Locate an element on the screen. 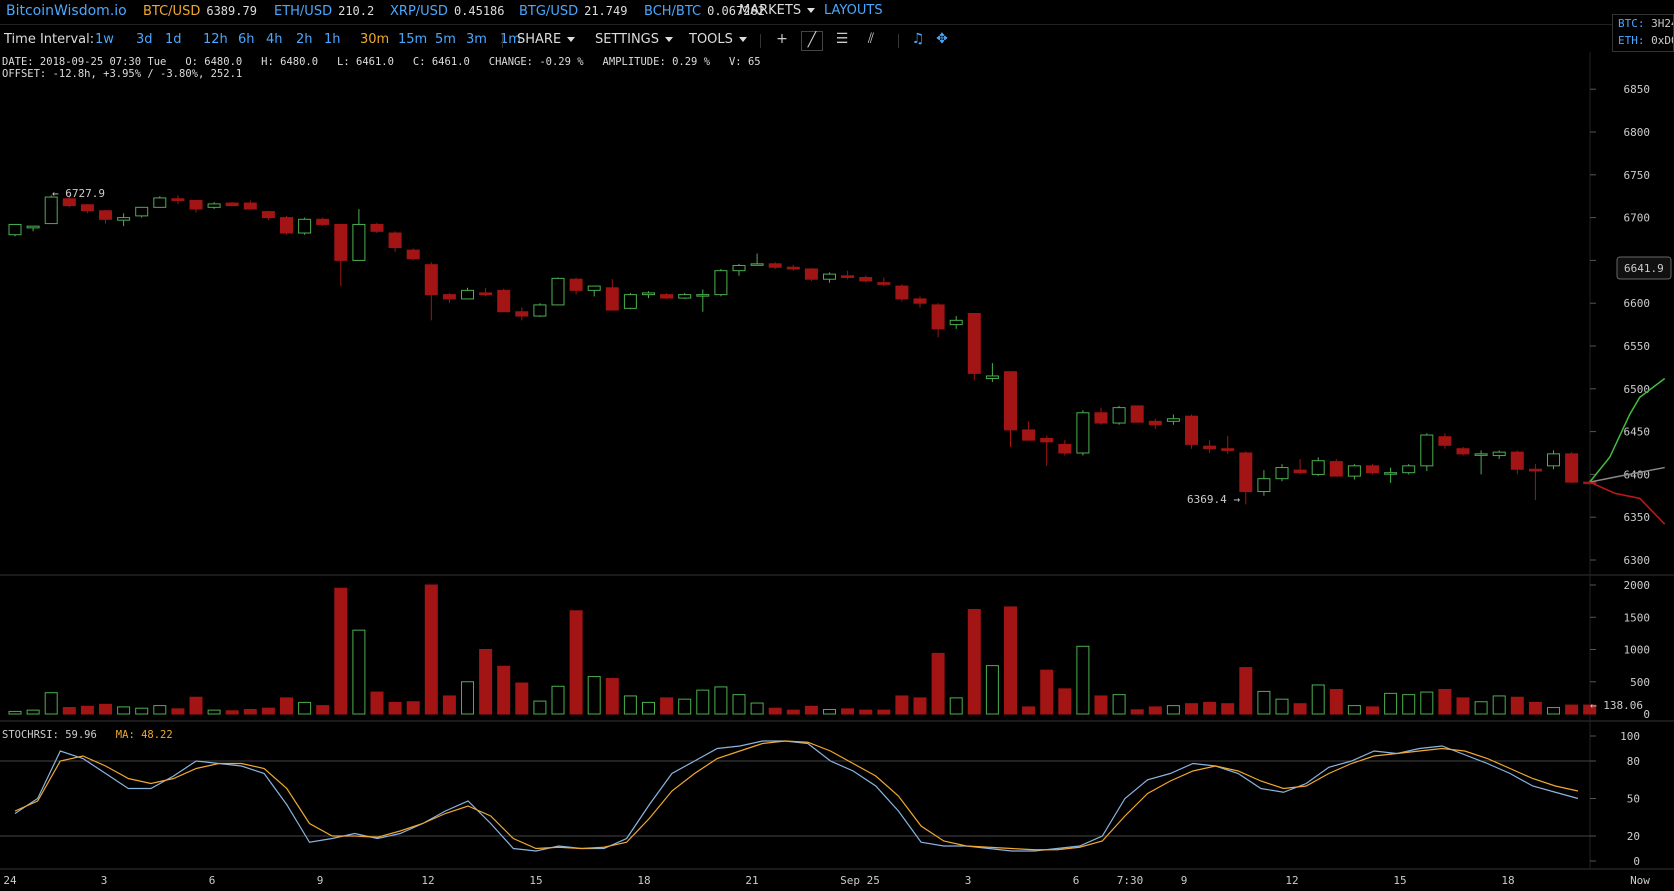  price-tick-label: 6700 is located at coordinates (1637, 218).